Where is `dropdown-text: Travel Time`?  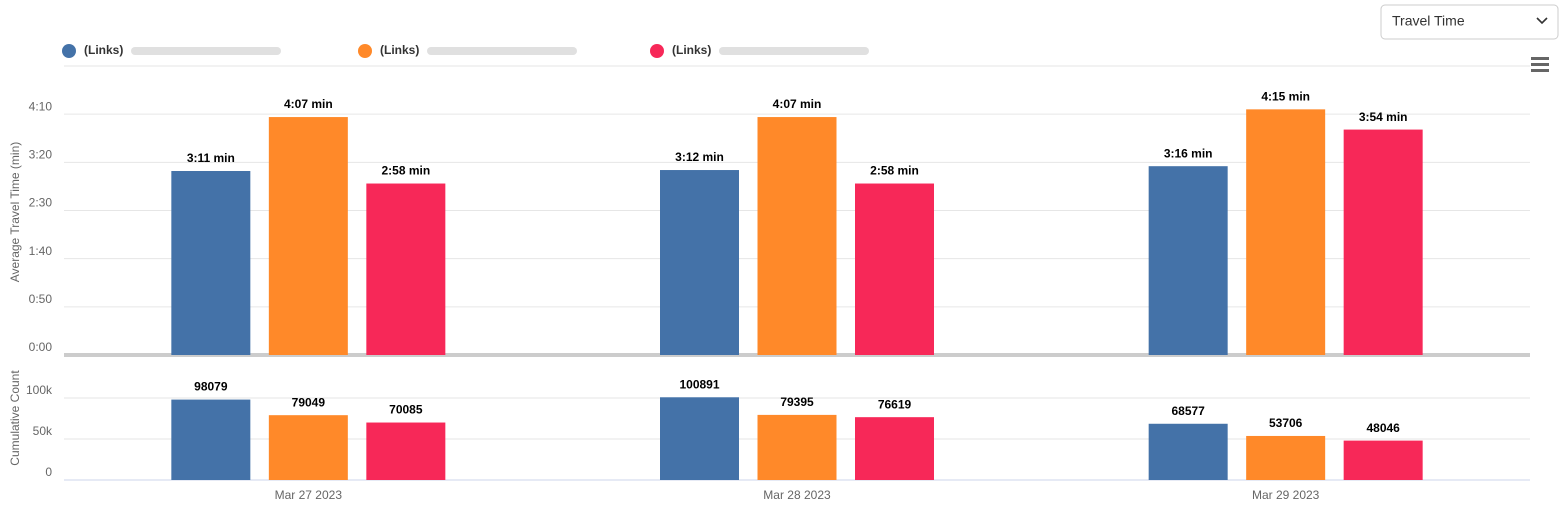
dropdown-text: Travel Time is located at coordinates (1428, 21).